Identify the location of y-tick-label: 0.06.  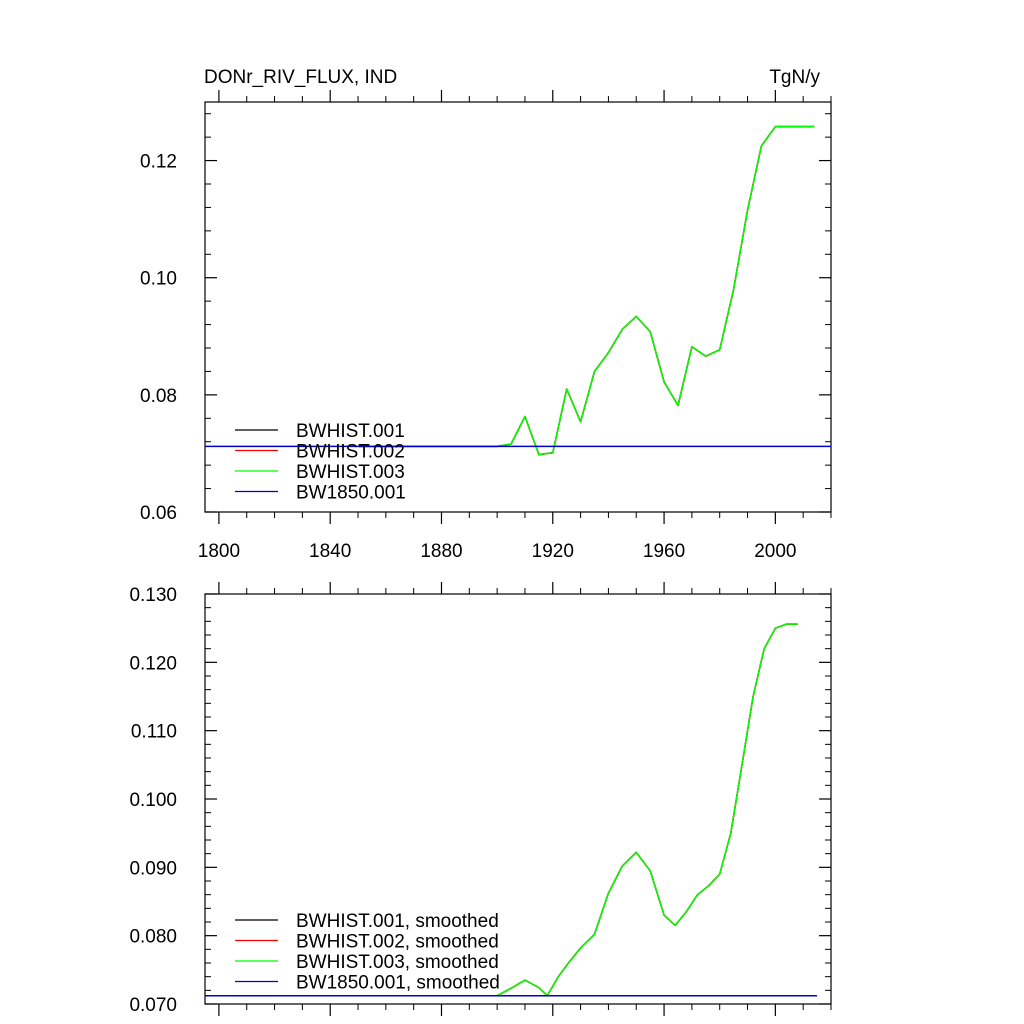
(158, 513).